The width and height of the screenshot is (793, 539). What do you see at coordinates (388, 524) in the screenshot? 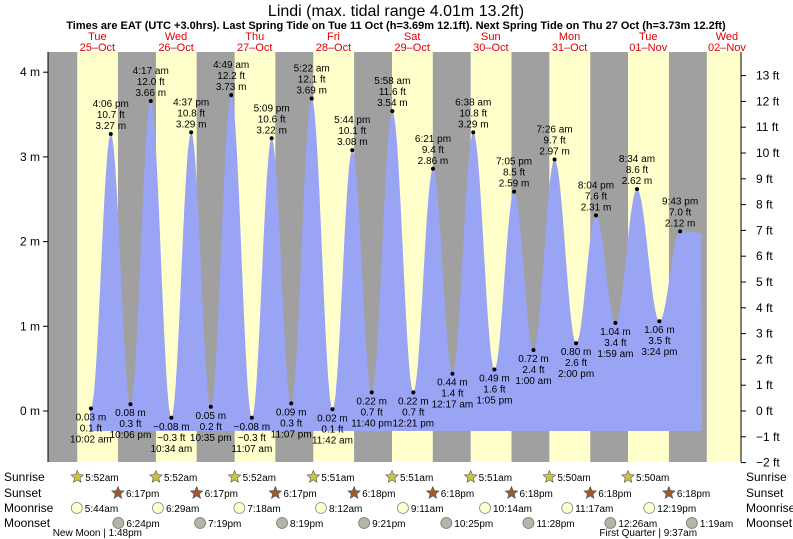
I see `moonset-time: 9:21pm` at bounding box center [388, 524].